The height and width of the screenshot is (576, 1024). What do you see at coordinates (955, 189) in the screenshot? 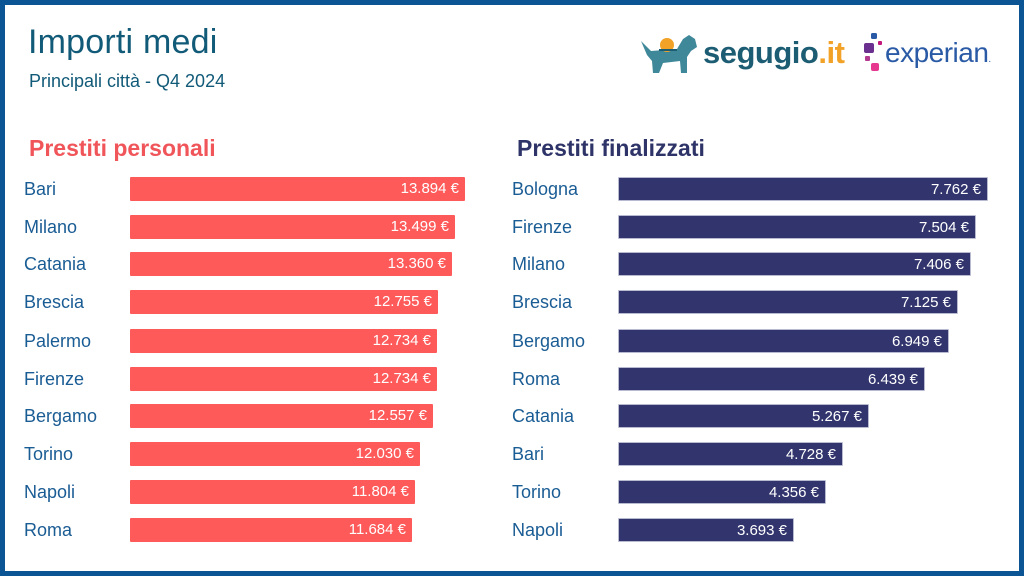
I see `bar-value-label: 7.762 €` at bounding box center [955, 189].